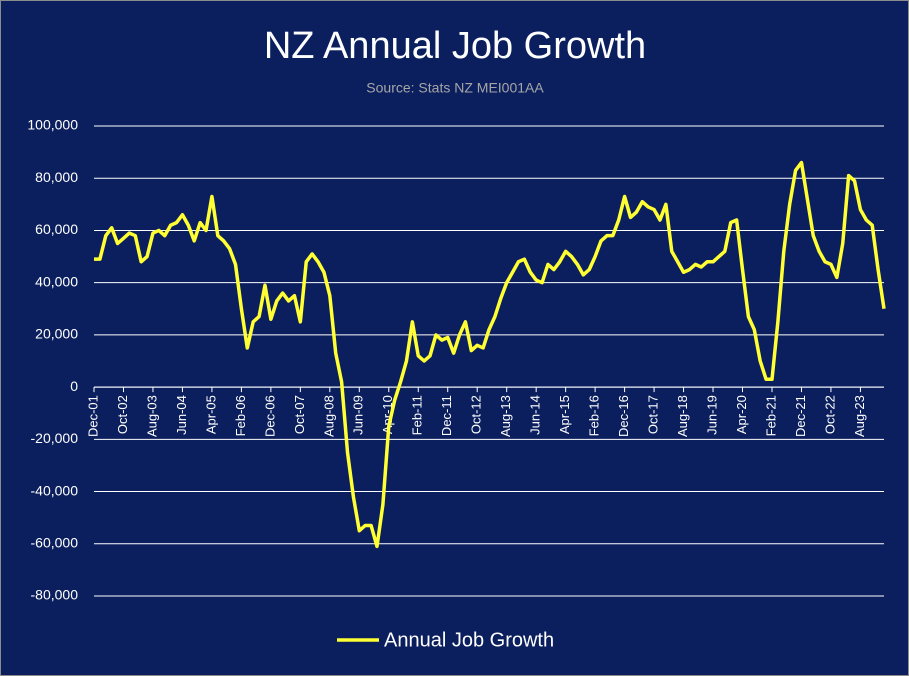 This screenshot has width=909, height=676. I want to click on x-tick-label: Feb-16, so click(594, 415).